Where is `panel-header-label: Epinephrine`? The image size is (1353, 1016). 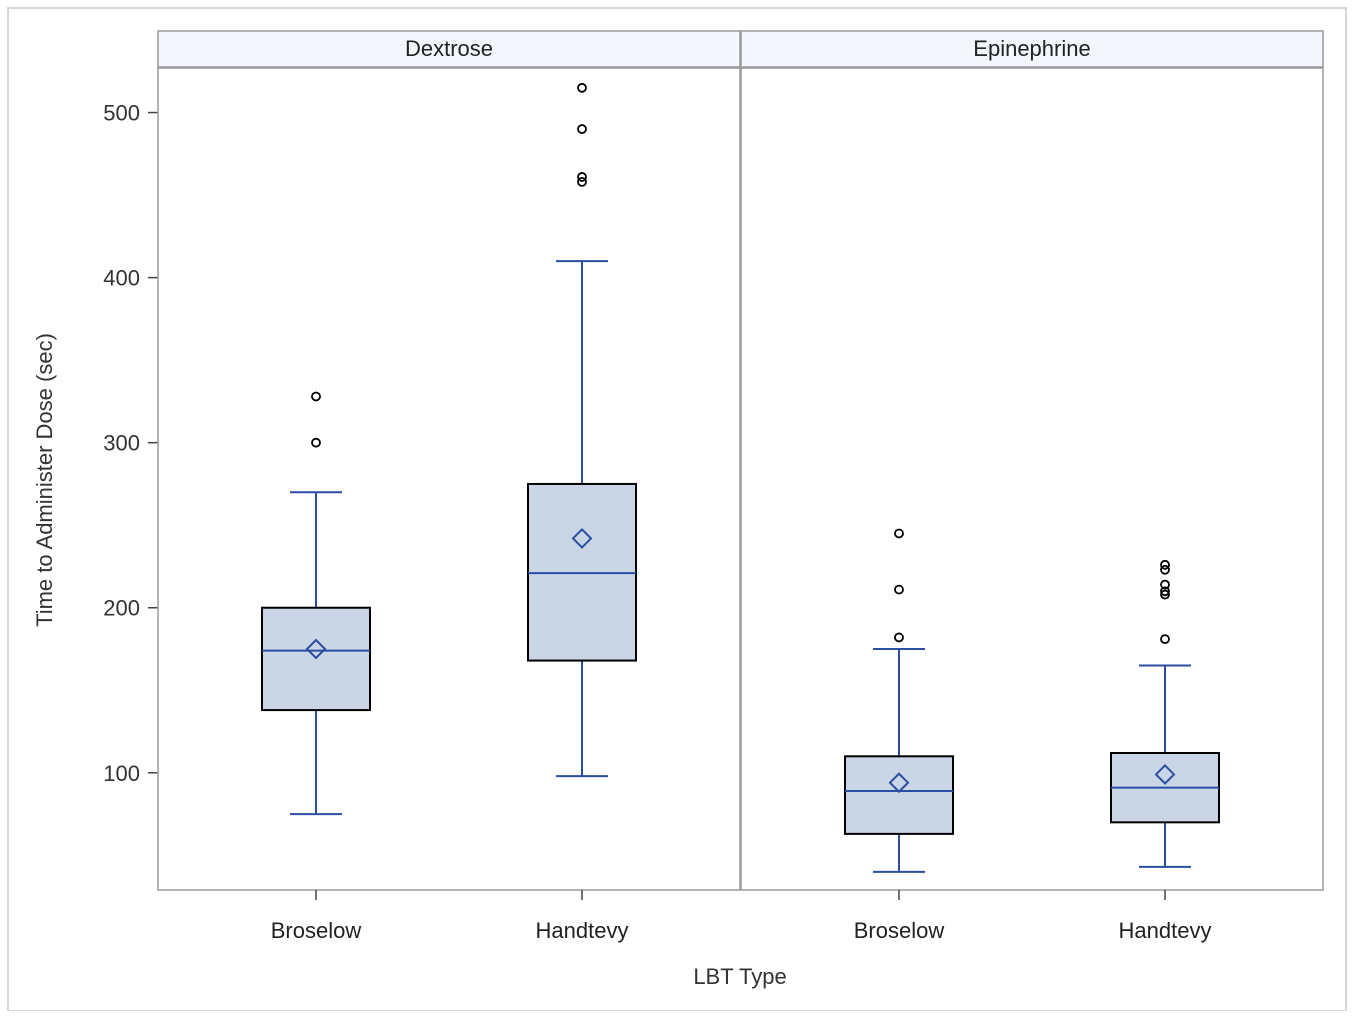
panel-header-label: Epinephrine is located at coordinates (1031, 48).